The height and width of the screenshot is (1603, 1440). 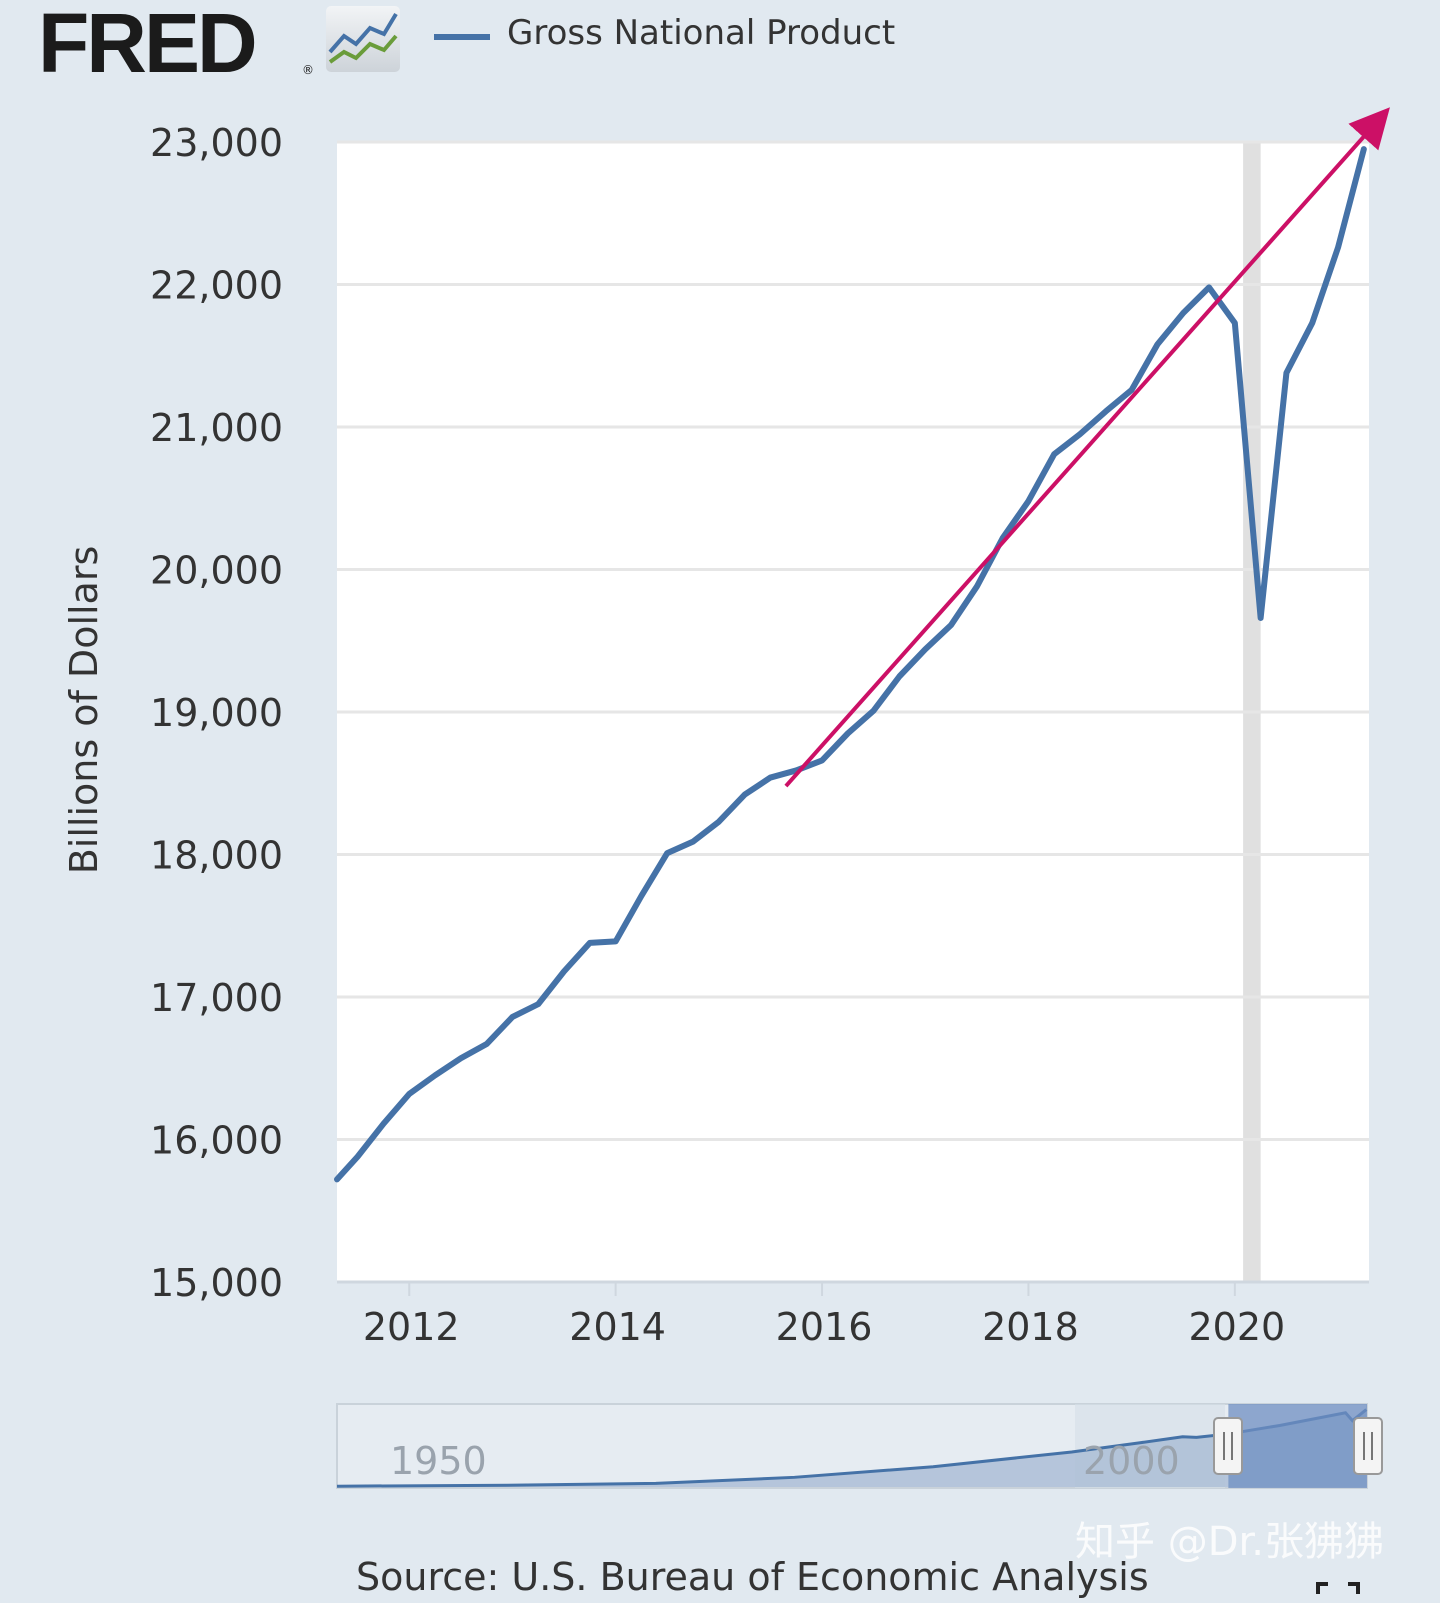 I want to click on y-tick-label: 17,000, so click(x=216, y=998).